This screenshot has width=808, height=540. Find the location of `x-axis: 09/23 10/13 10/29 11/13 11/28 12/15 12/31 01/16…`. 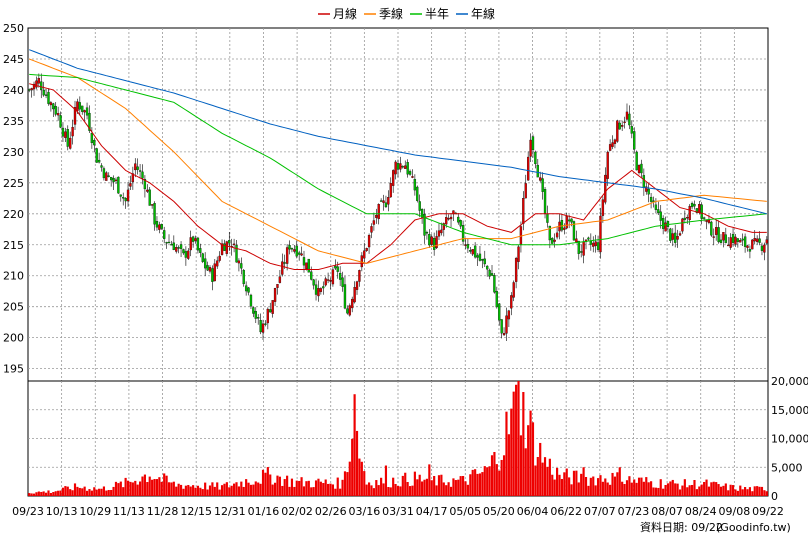

x-axis: 09/23 10/13 10/29 11/13 11/28 12/15 12/31 01/16… is located at coordinates (398, 511).